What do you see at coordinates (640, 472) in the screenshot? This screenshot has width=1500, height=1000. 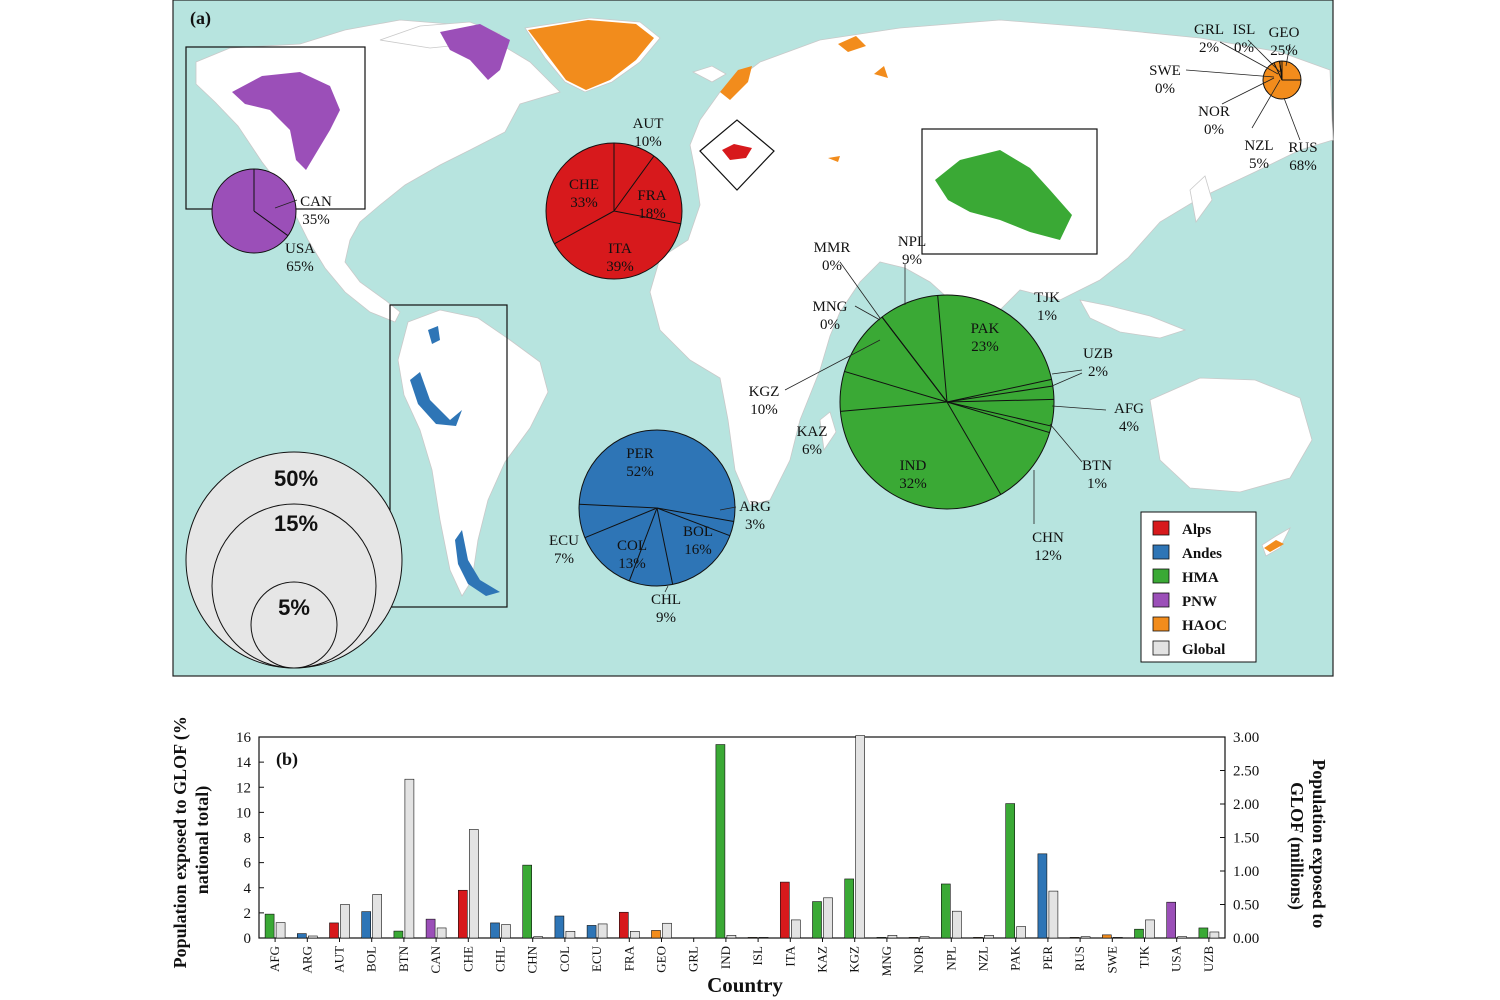 I see `pie-label-pct: 52%` at bounding box center [640, 472].